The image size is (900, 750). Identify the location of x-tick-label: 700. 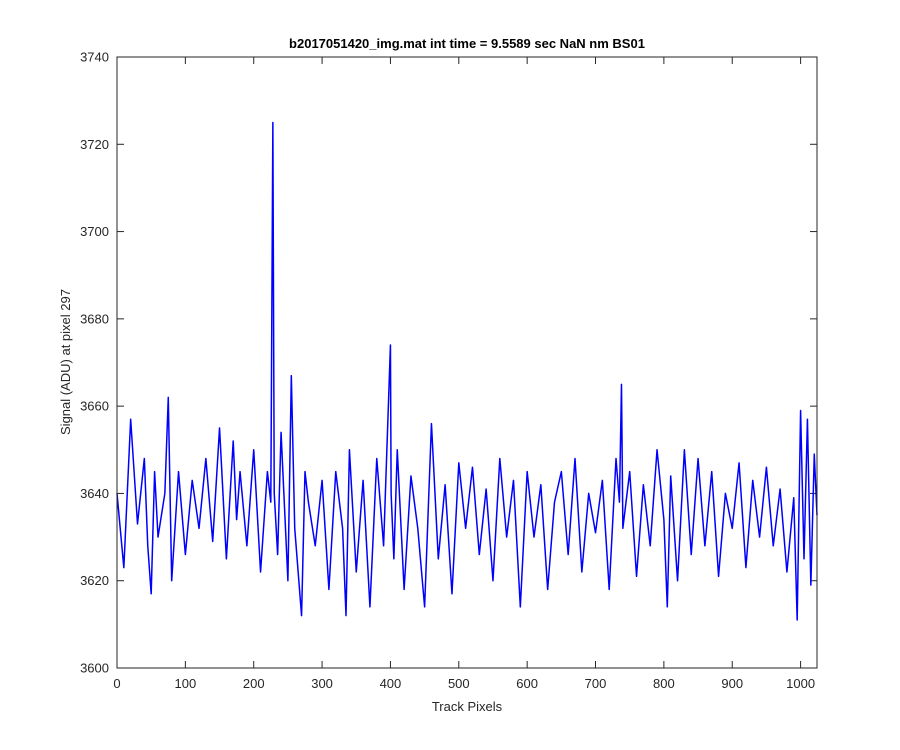
(596, 683).